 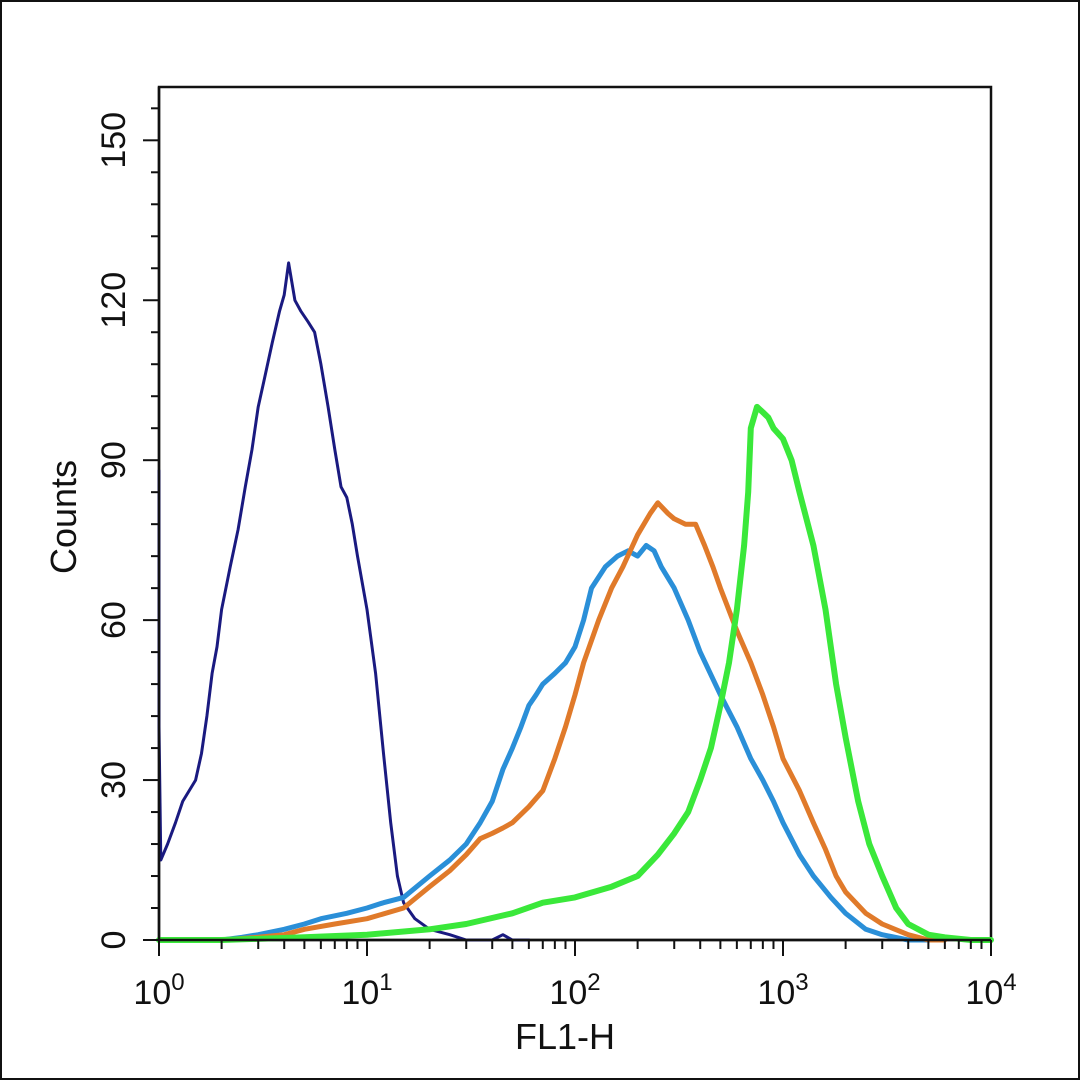 What do you see at coordinates (63, 517) in the screenshot?
I see `y-axis-title: Counts` at bounding box center [63, 517].